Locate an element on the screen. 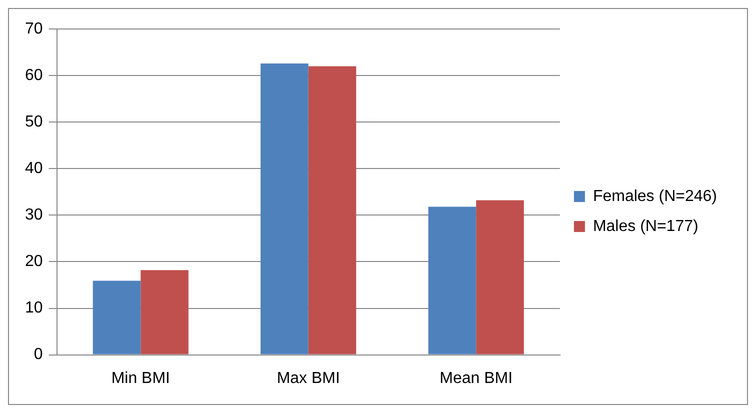  y-tick-label: 70 is located at coordinates (34, 29).